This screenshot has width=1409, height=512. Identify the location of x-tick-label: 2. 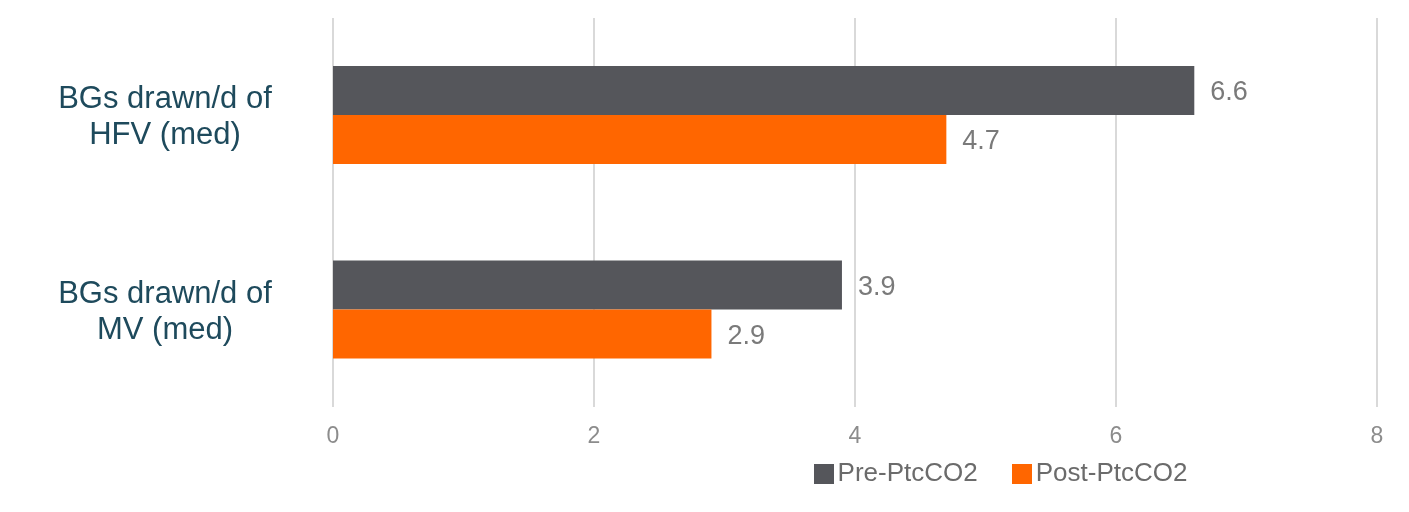
(594, 435).